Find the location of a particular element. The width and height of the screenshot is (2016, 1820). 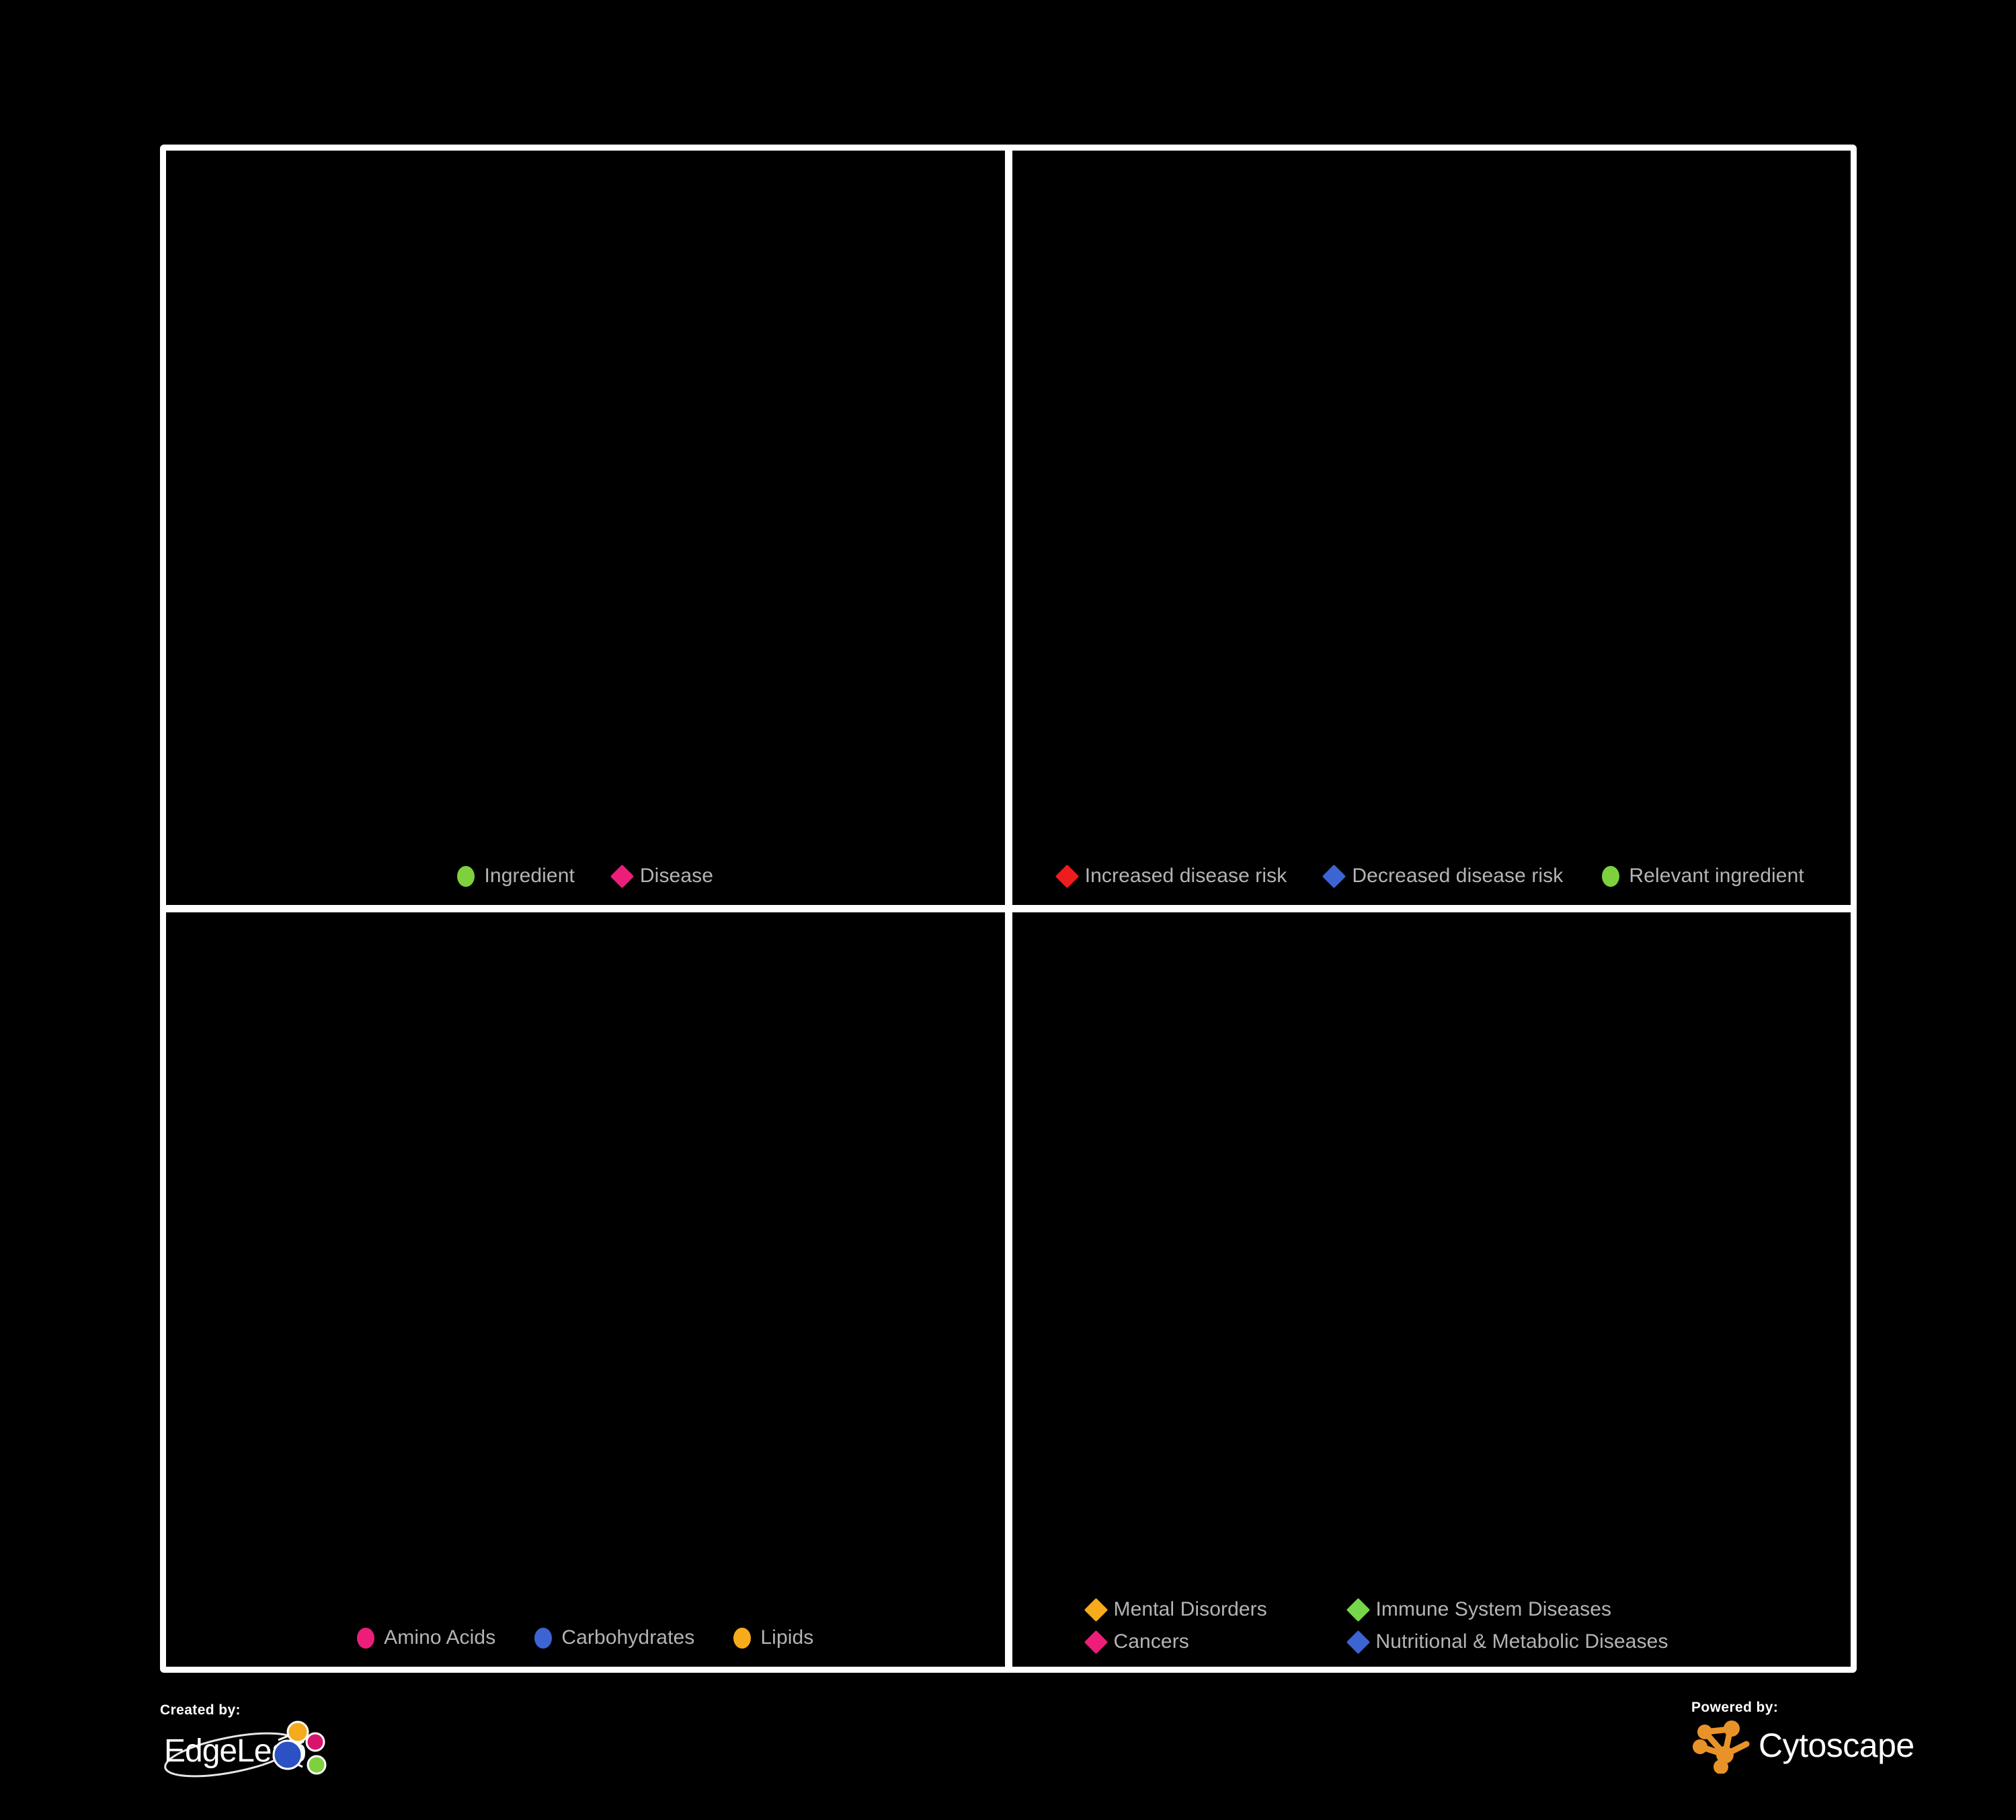

edgeleap-logo: EdgeLeap is located at coordinates (247, 1751).